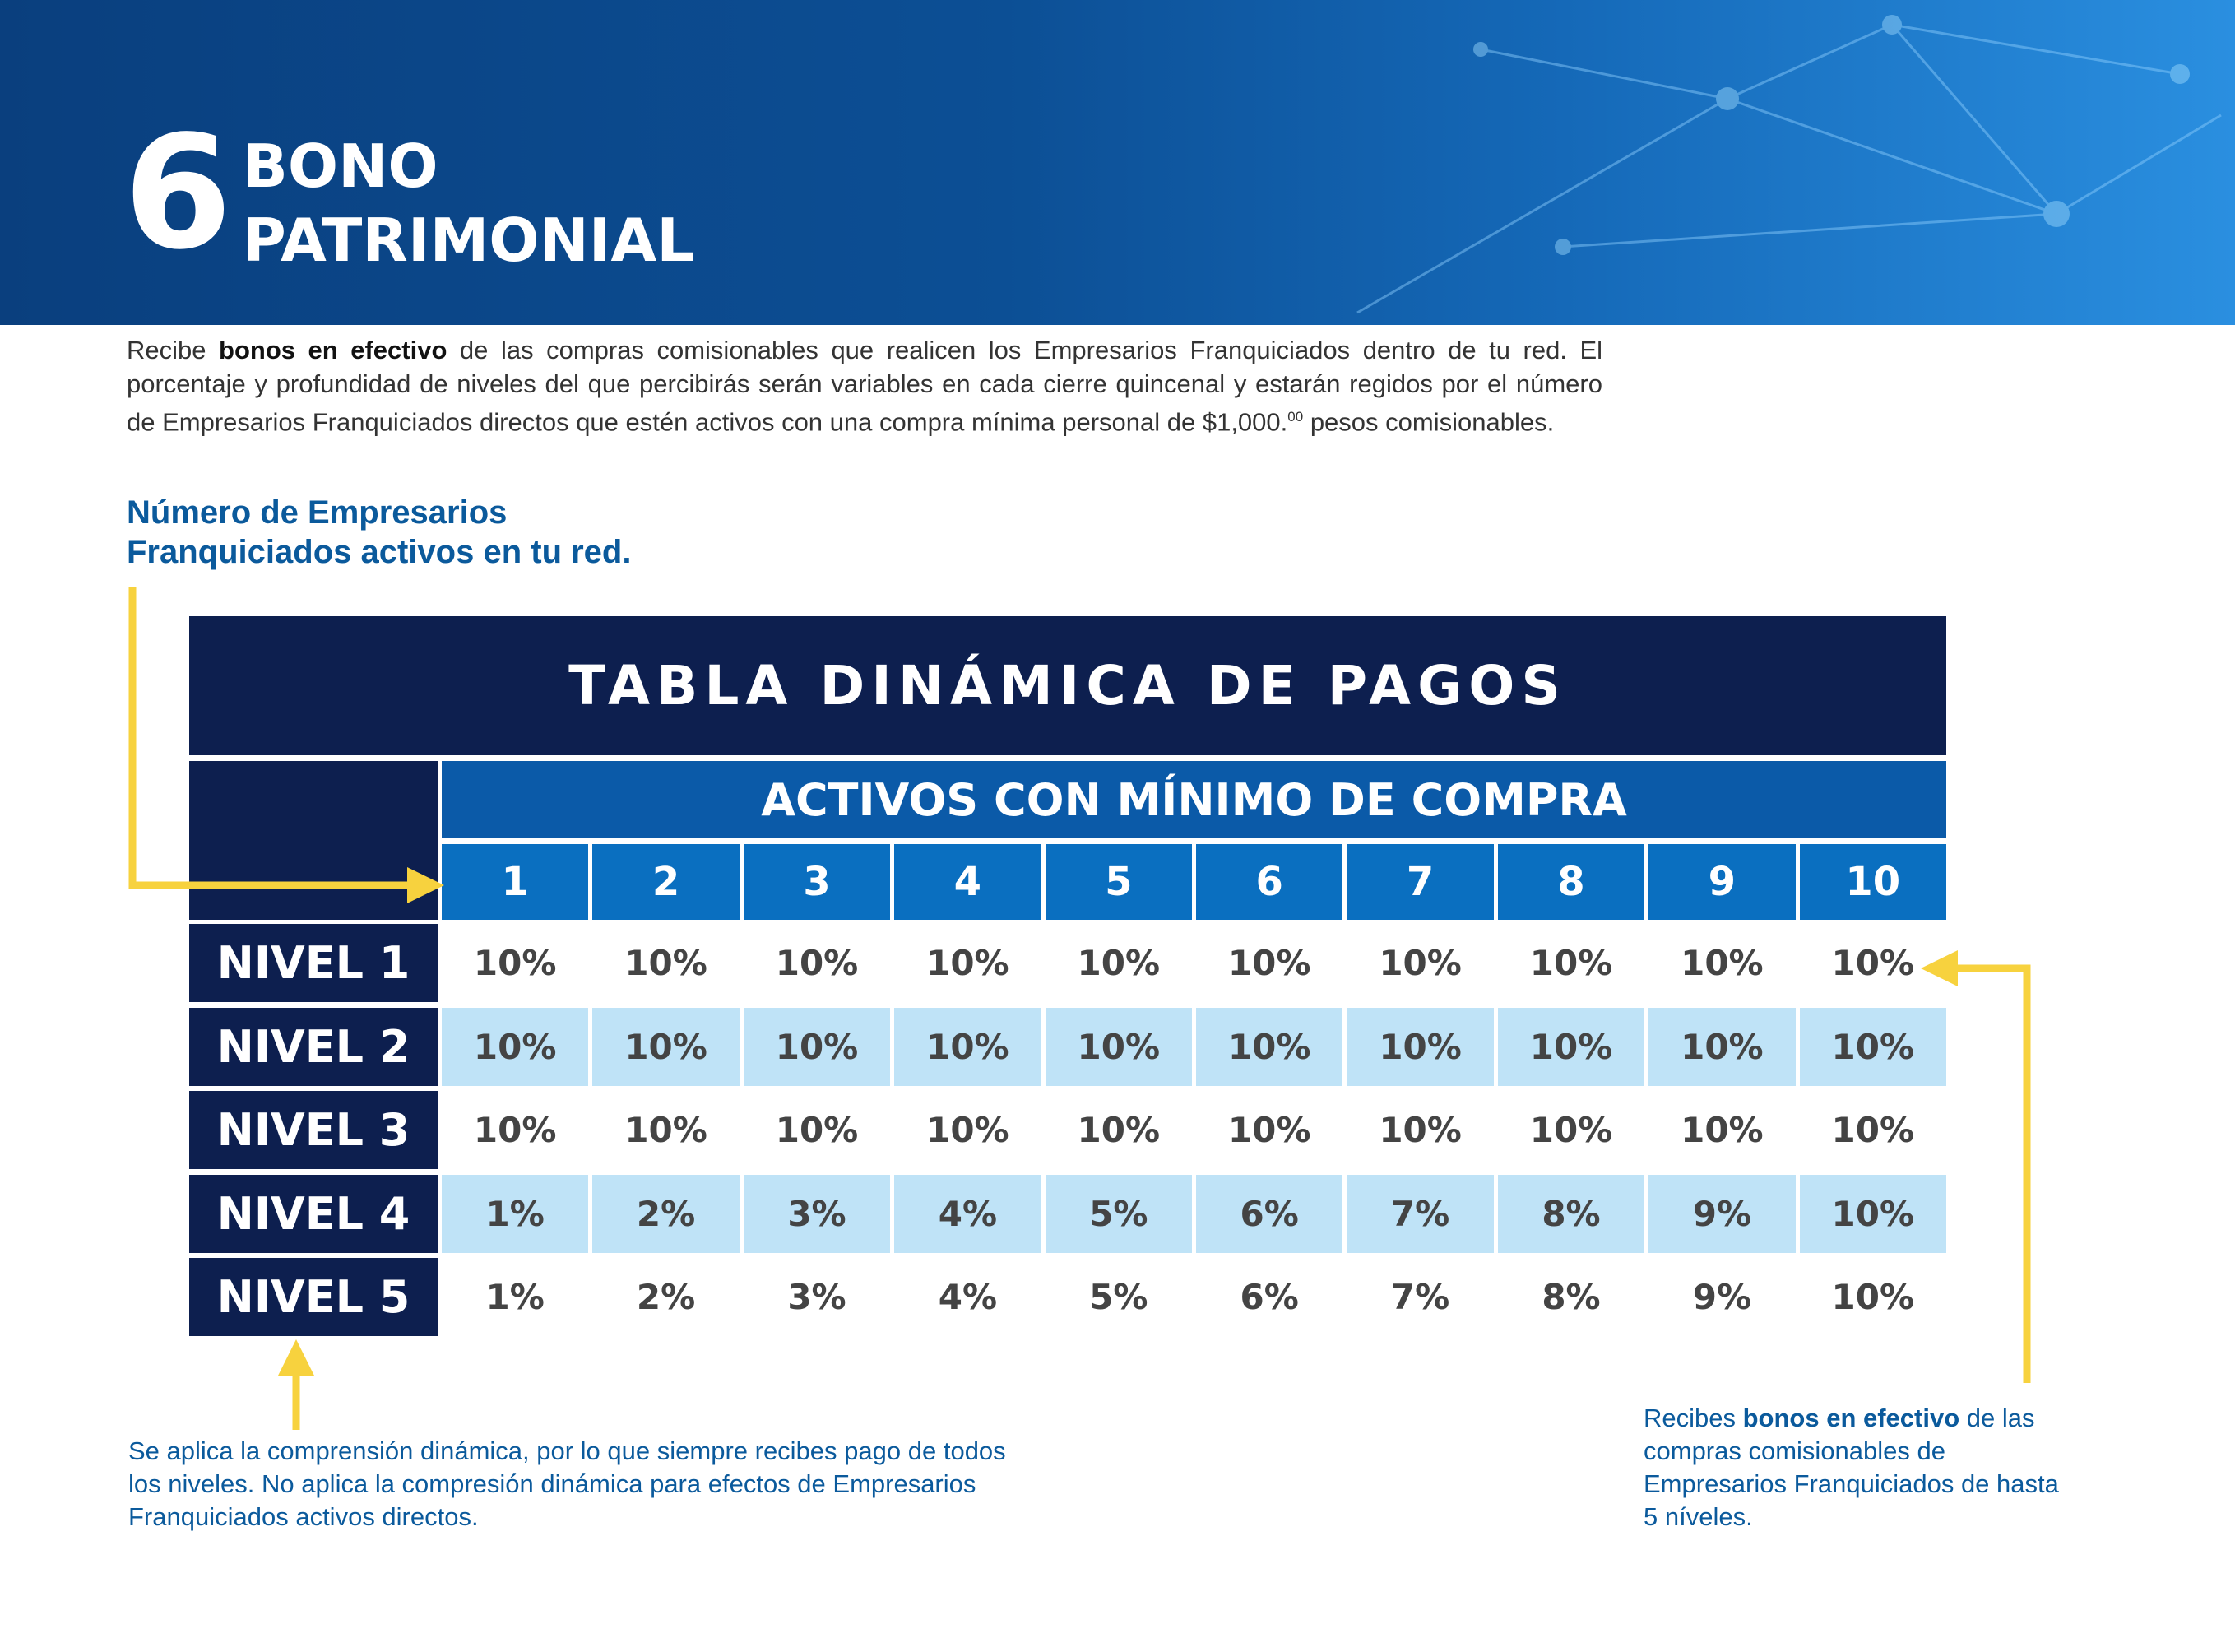 The width and height of the screenshot is (2235, 1652). Describe the element at coordinates (1118, 882) in the screenshot. I see `column-header: 5` at that location.